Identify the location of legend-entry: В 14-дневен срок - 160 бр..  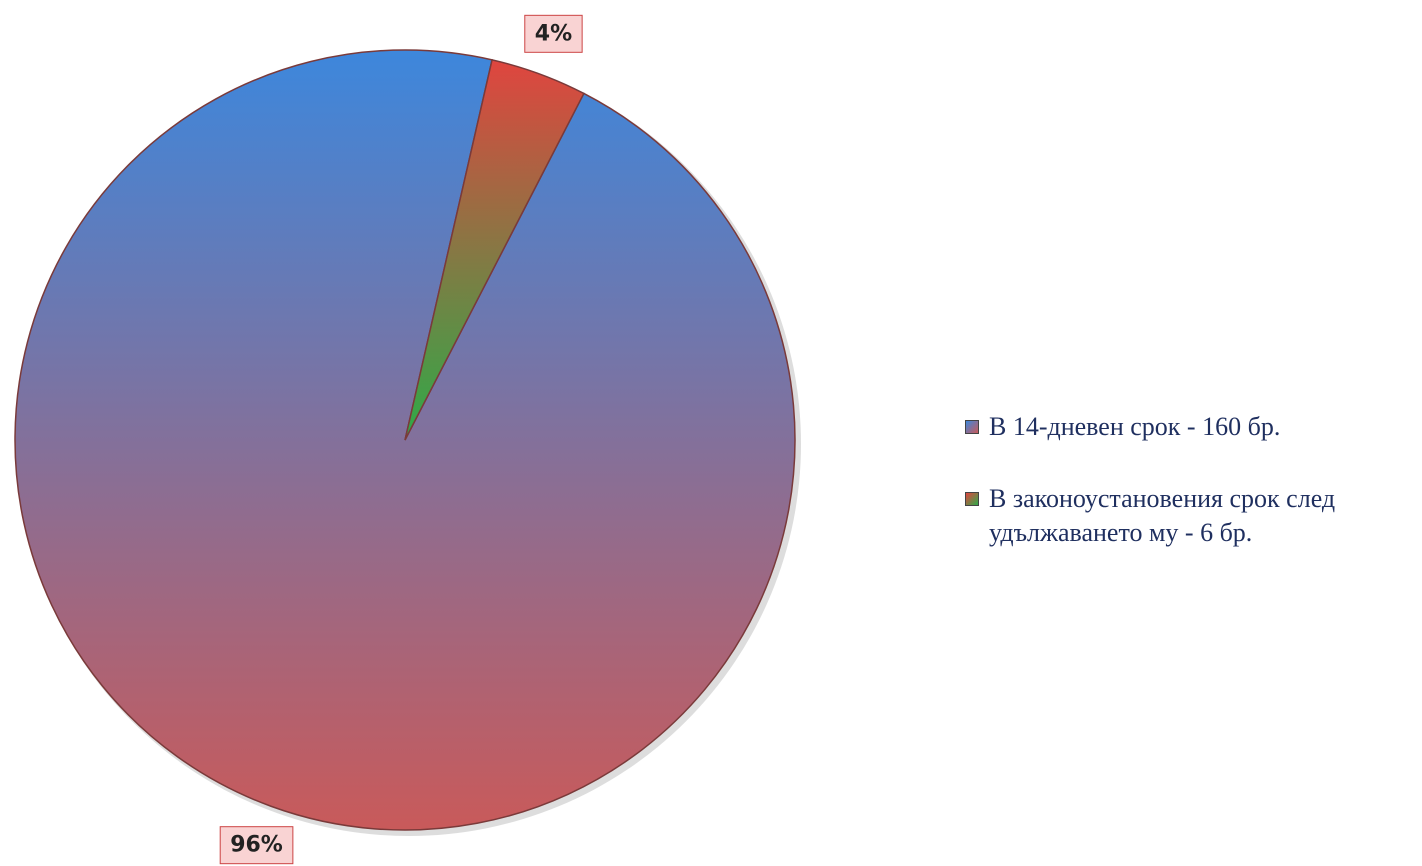
(1190, 427).